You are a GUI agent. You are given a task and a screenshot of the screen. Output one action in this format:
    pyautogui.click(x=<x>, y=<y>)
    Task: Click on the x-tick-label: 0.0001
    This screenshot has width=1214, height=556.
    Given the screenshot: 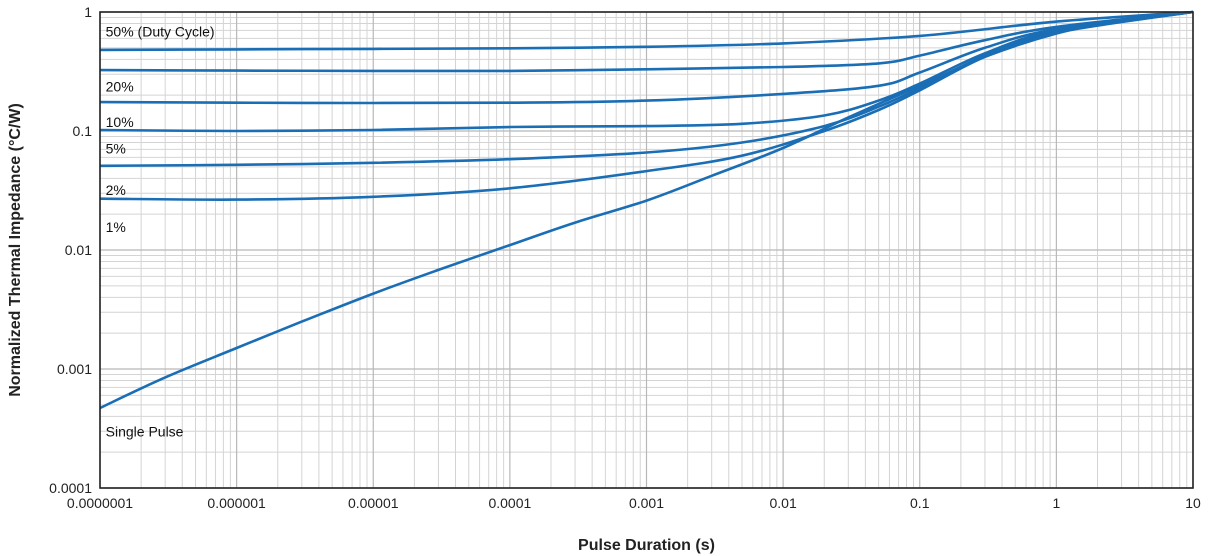 What is the action you would take?
    pyautogui.click(x=509, y=503)
    